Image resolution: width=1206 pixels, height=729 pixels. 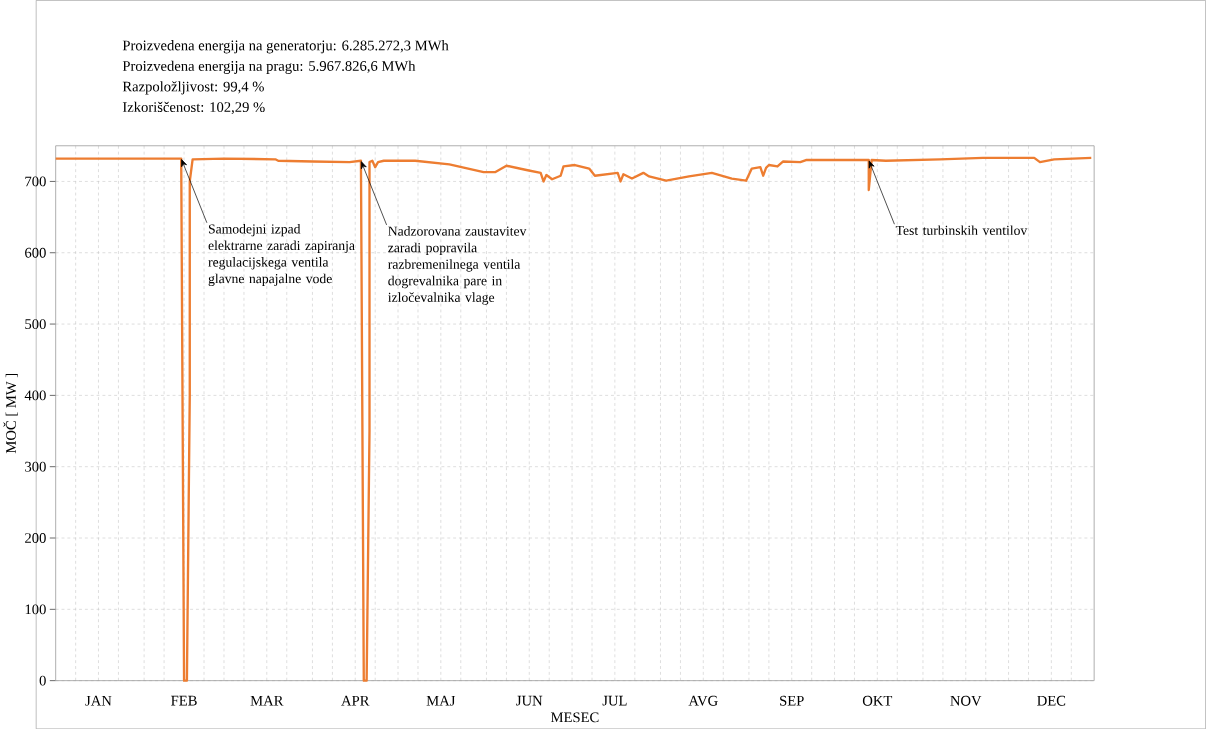 What do you see at coordinates (574, 717) in the screenshot?
I see `x-axis-title: MESEC` at bounding box center [574, 717].